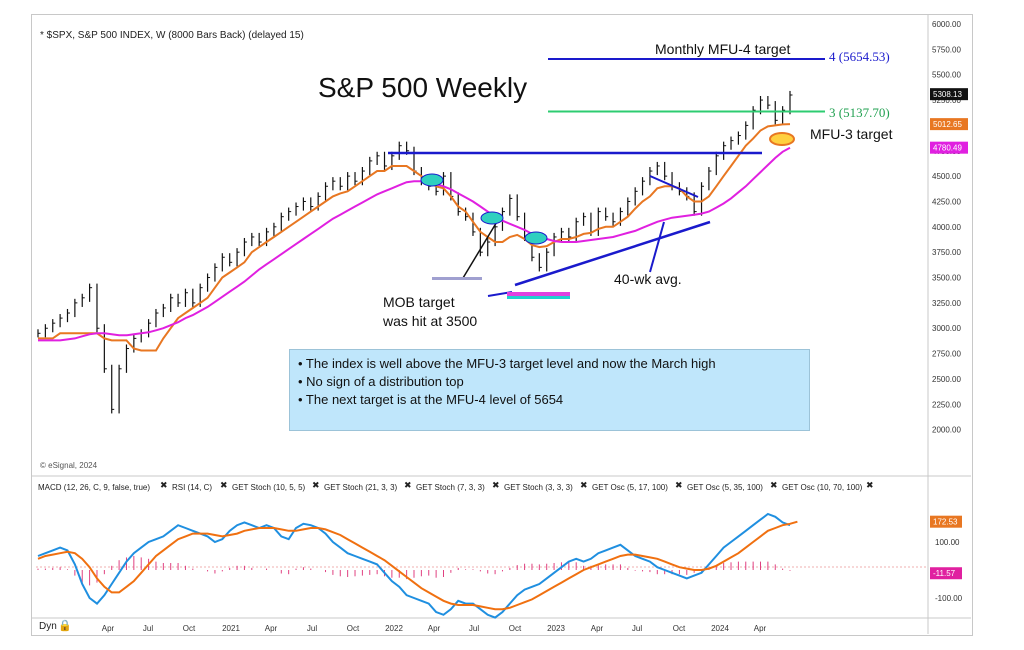 This screenshot has width=1024, height=650. I want to click on tab-stoch-21: GET Stoch (21, 3, 3), so click(361, 487).